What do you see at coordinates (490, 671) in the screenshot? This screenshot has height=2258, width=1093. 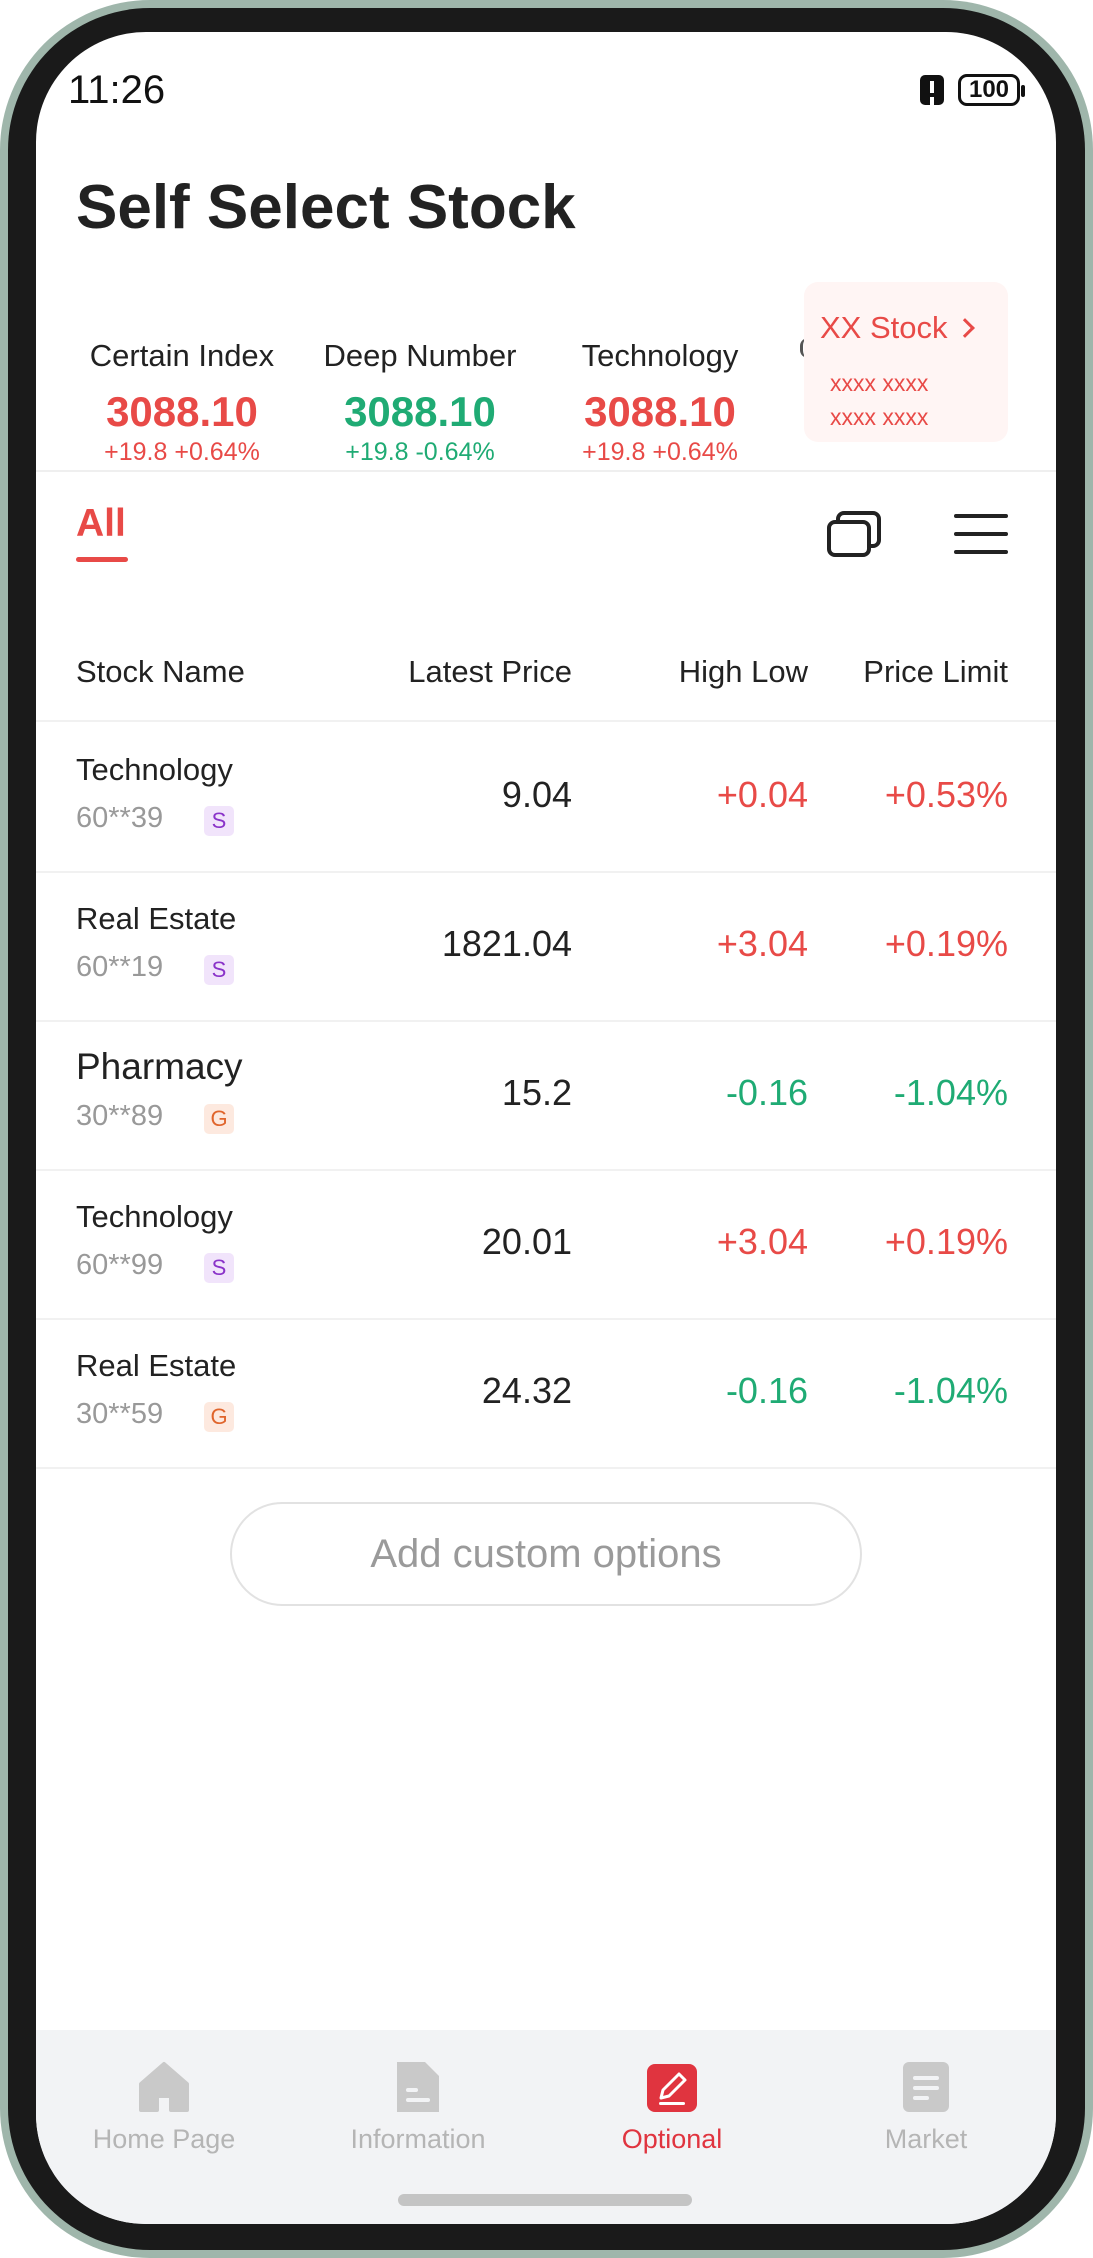 I see `header-latest-price: Latest Price` at bounding box center [490, 671].